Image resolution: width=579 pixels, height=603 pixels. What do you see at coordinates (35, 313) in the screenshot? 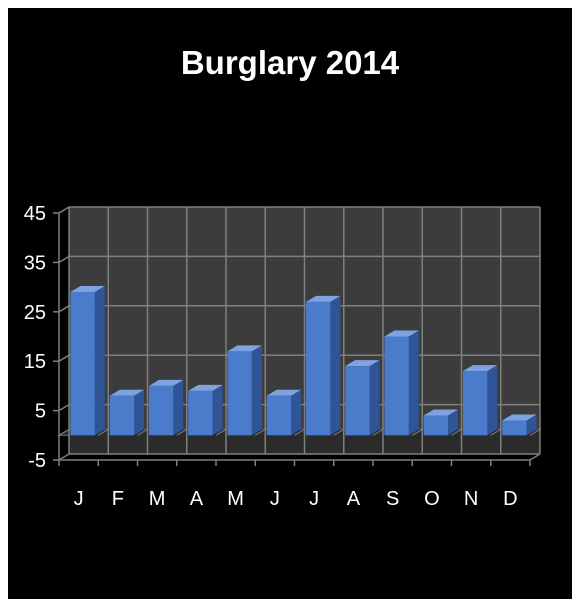
I see `y-tick-label: 25` at bounding box center [35, 313].